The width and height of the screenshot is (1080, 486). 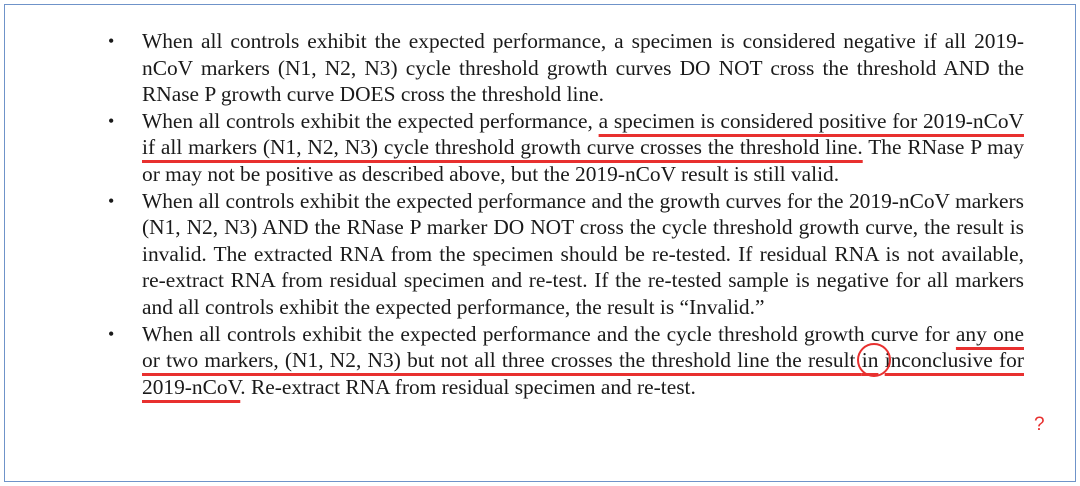 What do you see at coordinates (1039, 424) in the screenshot?
I see `question-mark-annotation: ?` at bounding box center [1039, 424].